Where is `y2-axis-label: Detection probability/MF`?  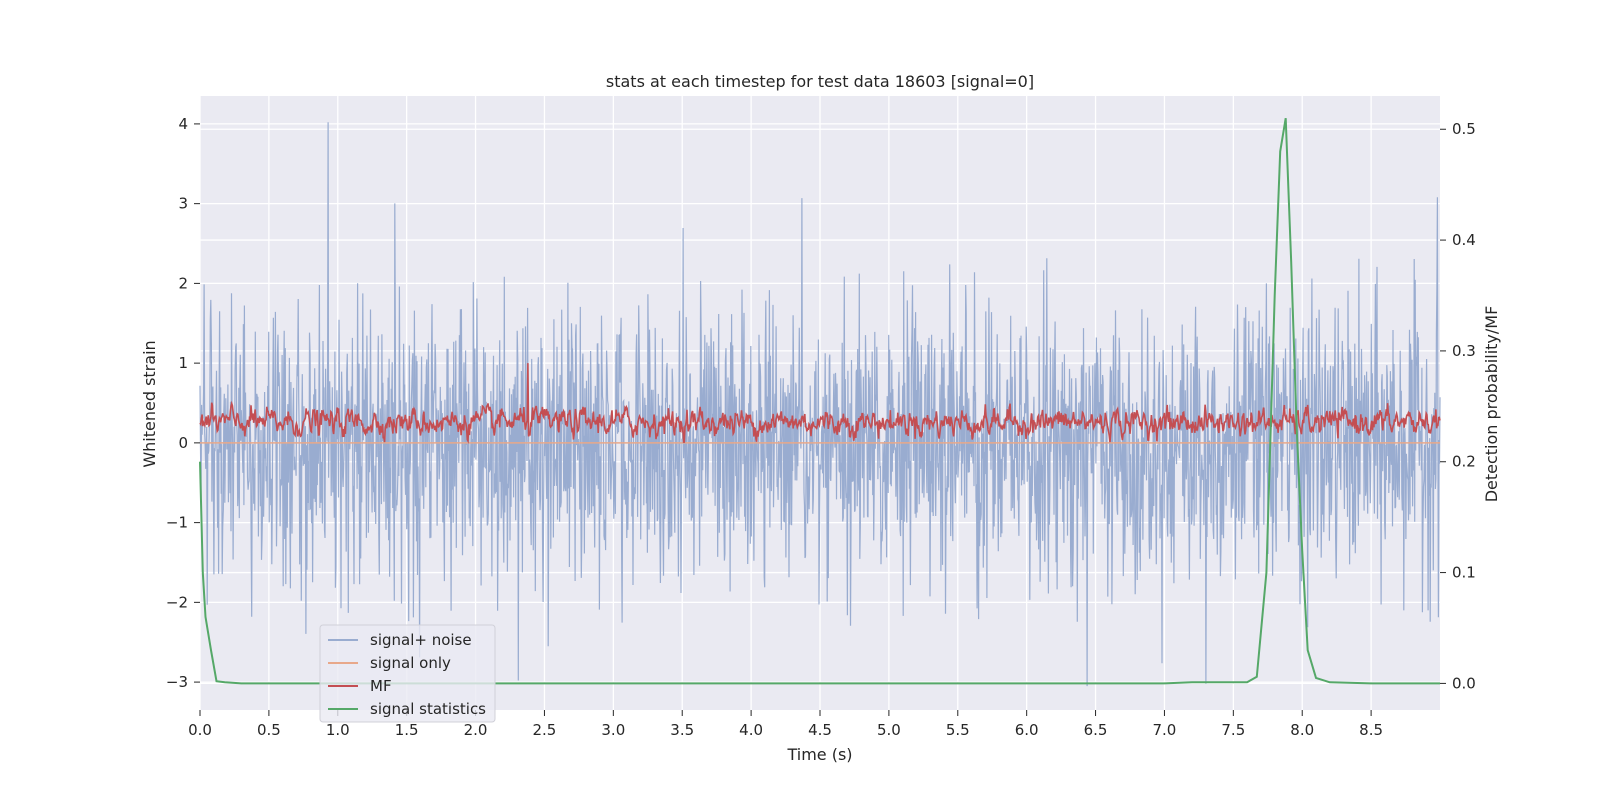
y2-axis-label: Detection probability/MF is located at coordinates (1491, 404).